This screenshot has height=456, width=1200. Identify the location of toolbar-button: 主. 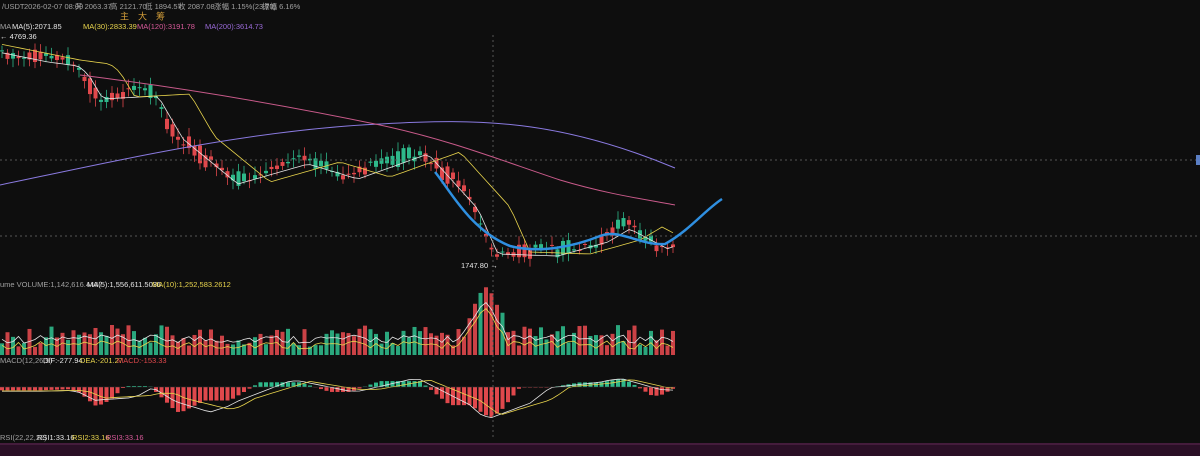
(124, 15).